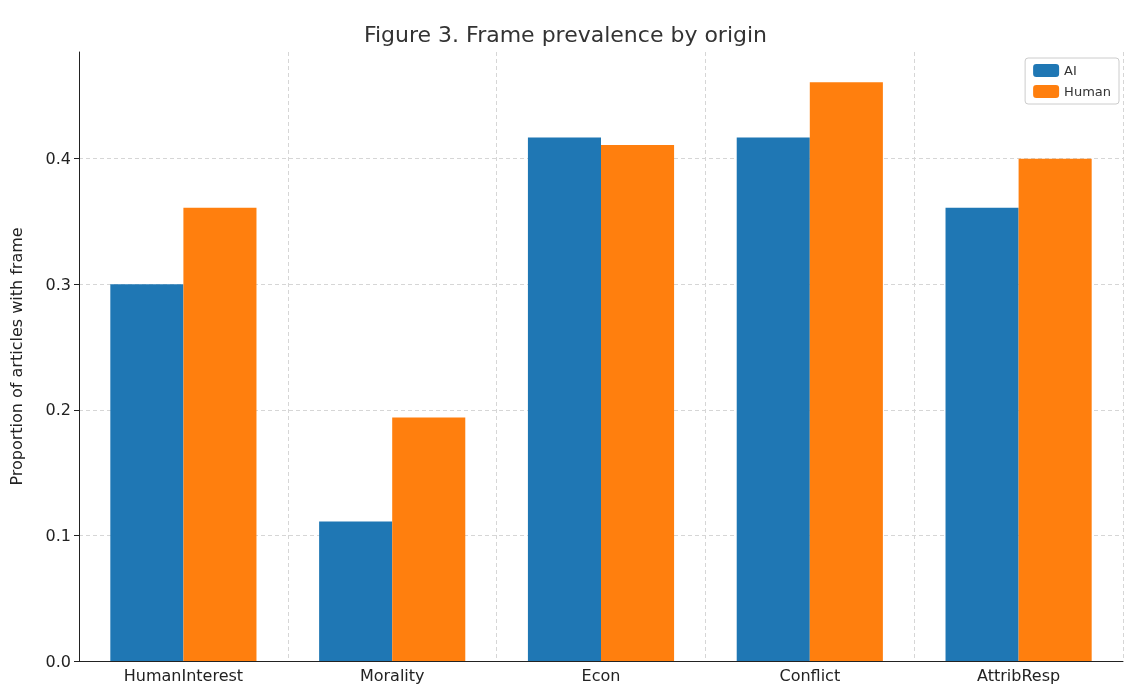 The height and width of the screenshot is (686, 1131). What do you see at coordinates (183, 675) in the screenshot?
I see `x-tick-label: HumanInterest` at bounding box center [183, 675].